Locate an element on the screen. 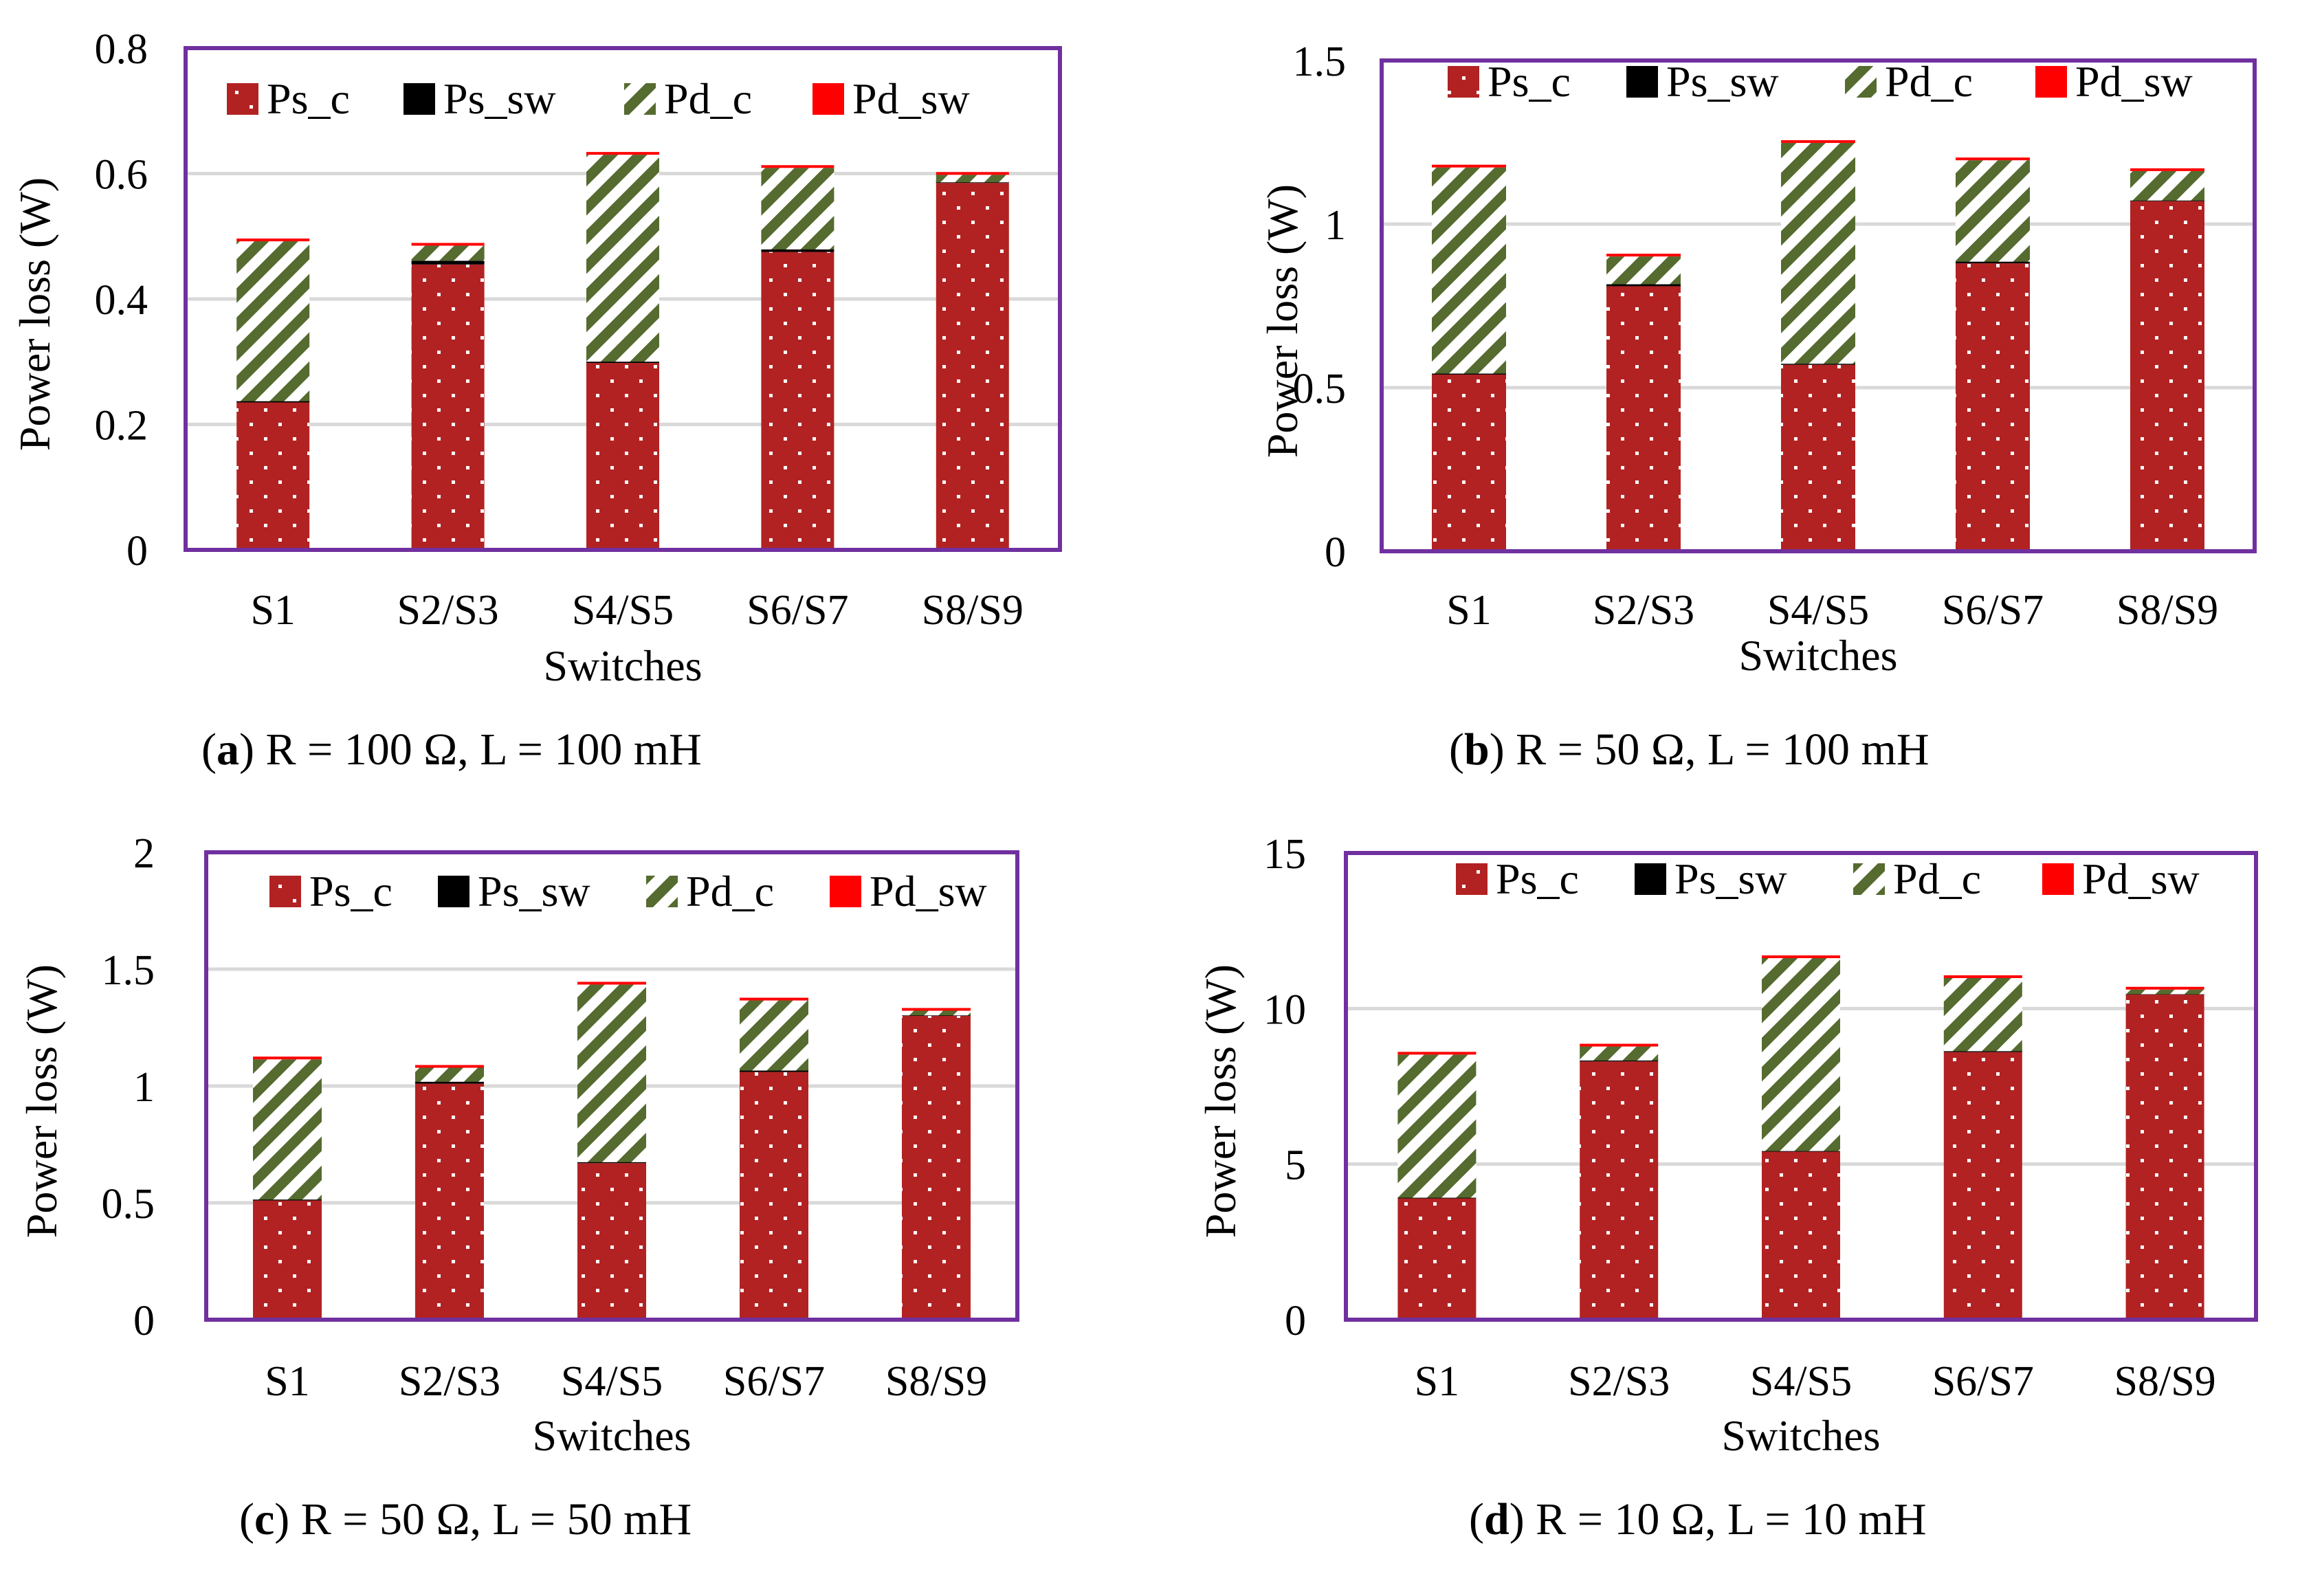 This screenshot has width=2322, height=1596. panel-letter: d is located at coordinates (1497, 1519).